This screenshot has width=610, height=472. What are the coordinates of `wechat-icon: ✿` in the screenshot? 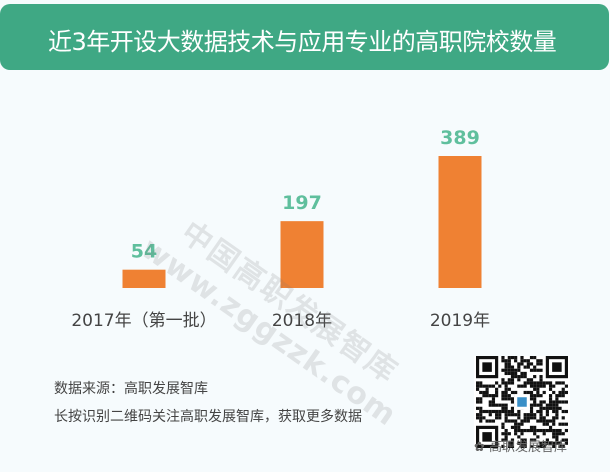 It's located at (482, 447).